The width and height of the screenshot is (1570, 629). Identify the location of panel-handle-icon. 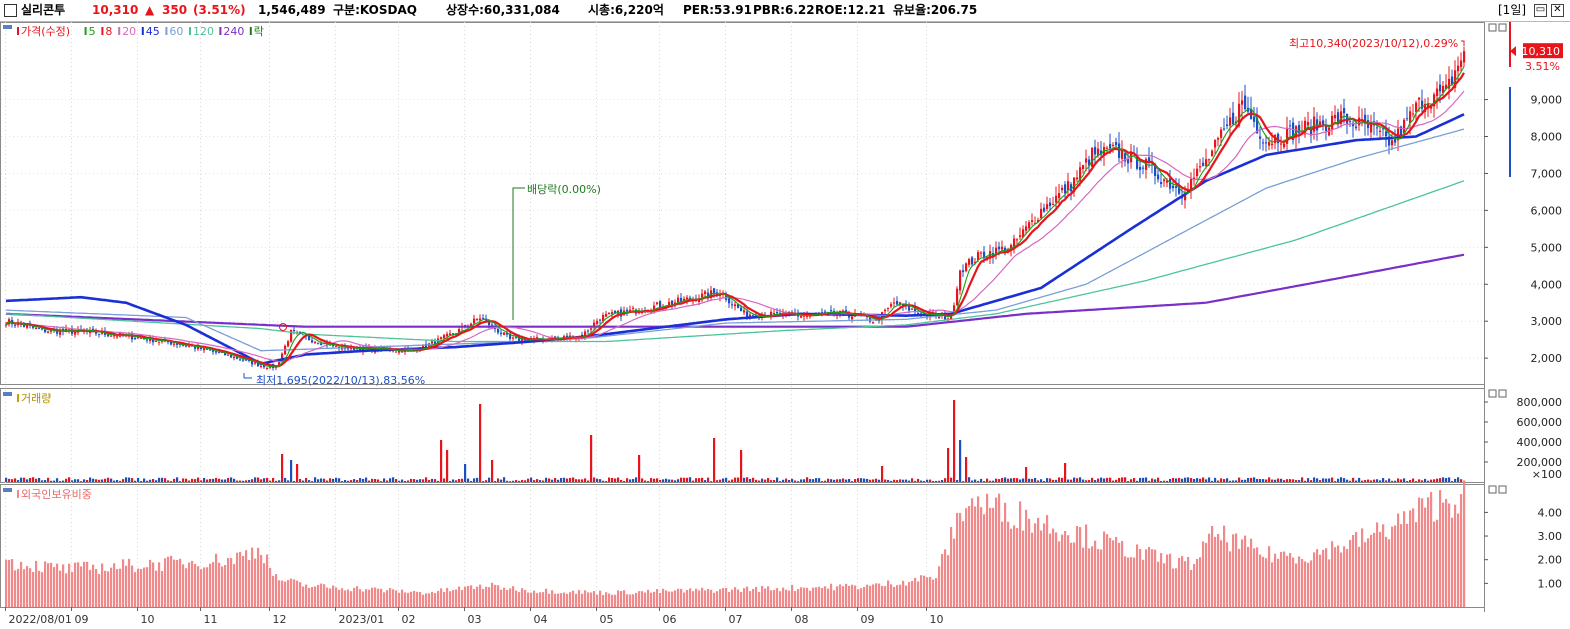
(7, 27).